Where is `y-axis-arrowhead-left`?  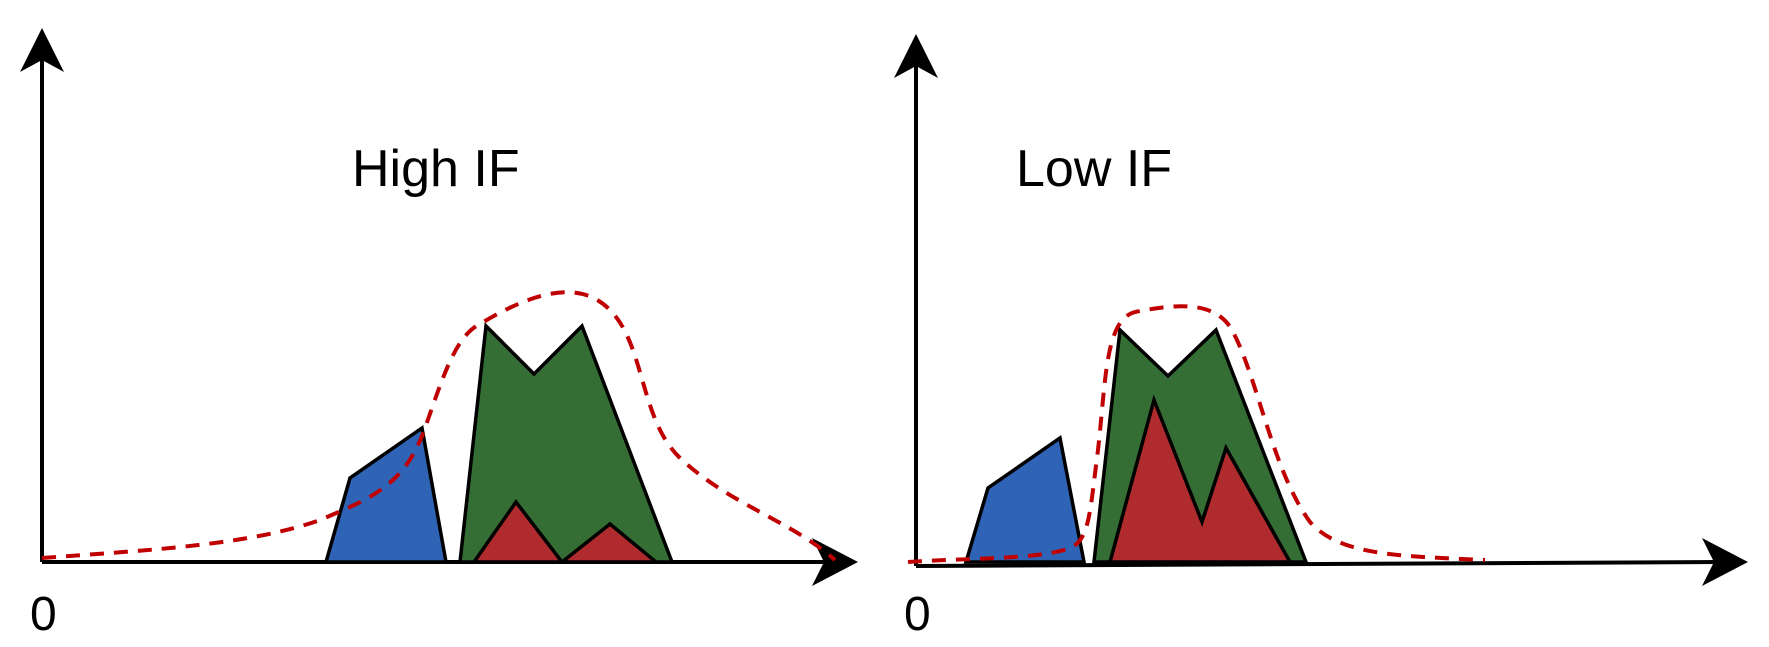 y-axis-arrowhead-left is located at coordinates (42, 50).